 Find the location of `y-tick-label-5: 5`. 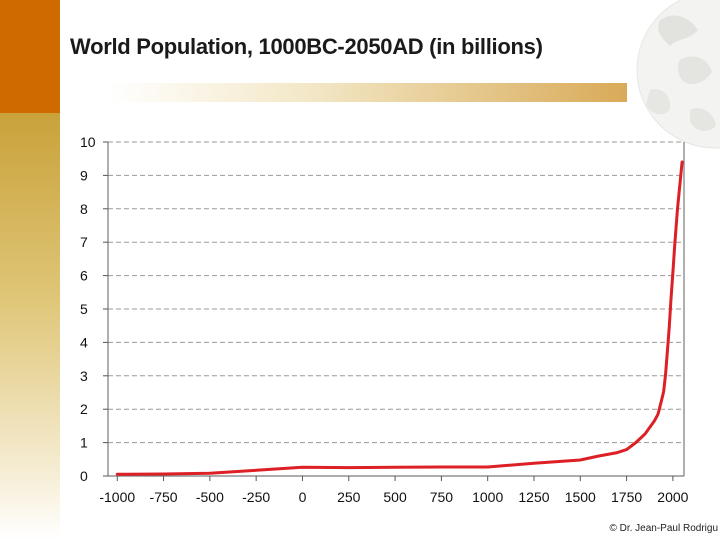

y-tick-label-5: 5 is located at coordinates (84, 309).